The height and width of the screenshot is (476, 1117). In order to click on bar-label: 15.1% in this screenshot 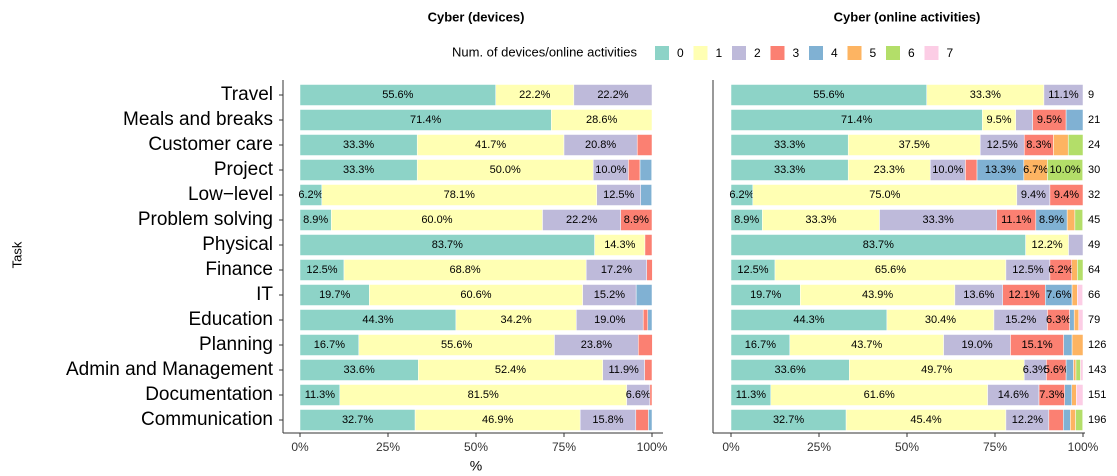, I will do `click(1036, 345)`.